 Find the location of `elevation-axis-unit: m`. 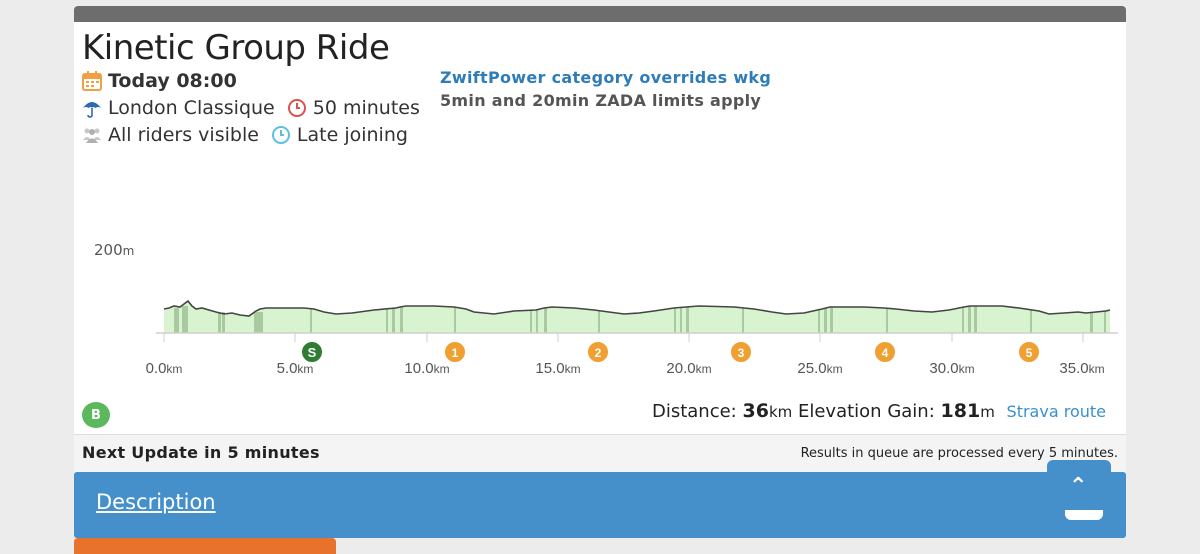

elevation-axis-unit: m is located at coordinates (128, 251).